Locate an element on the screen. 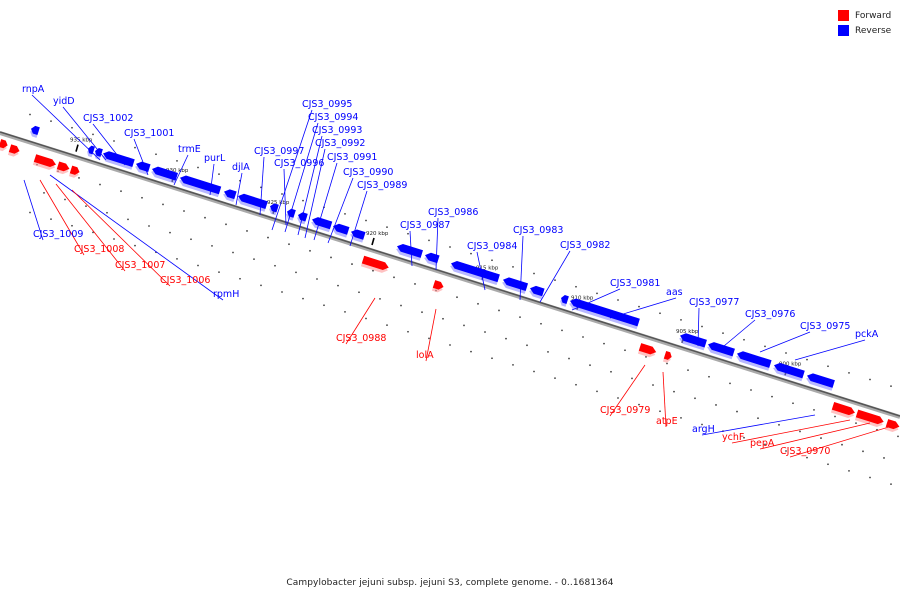 This screenshot has height=600, width=900. gene-label: CJS3_1007 is located at coordinates (140, 265).